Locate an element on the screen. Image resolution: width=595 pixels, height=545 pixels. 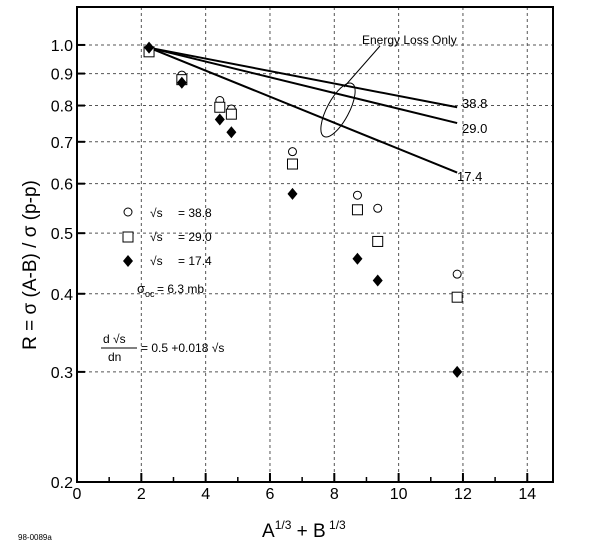
x-tick-label: 8 is located at coordinates (334, 494).